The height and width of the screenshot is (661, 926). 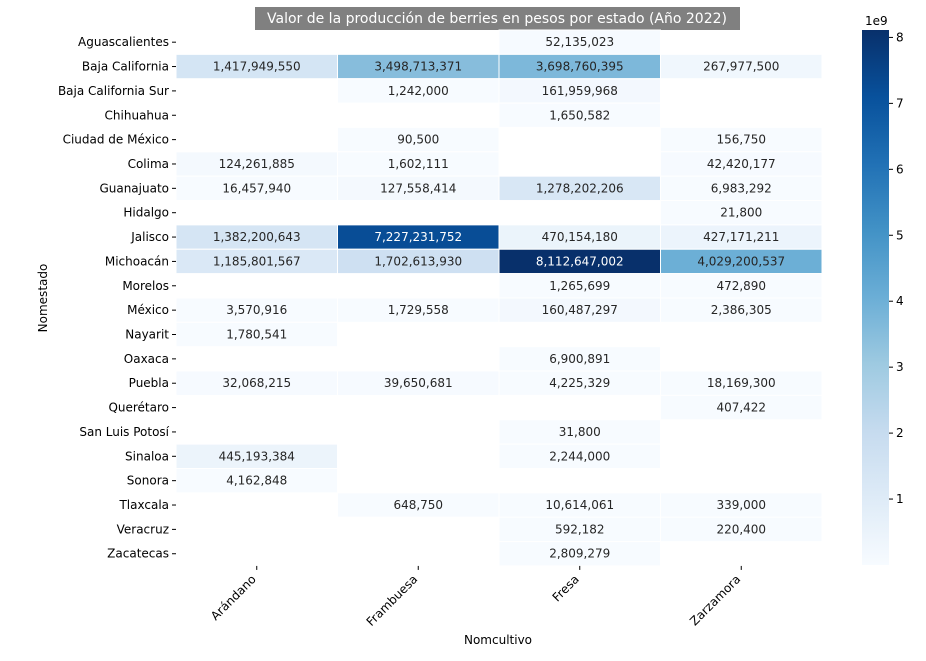 I want to click on y-tick-label: Michoacán, so click(x=137, y=261).